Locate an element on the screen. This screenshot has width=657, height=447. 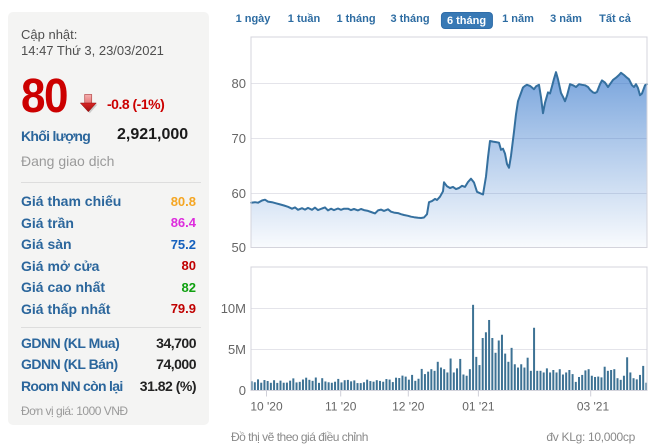
svg-text: 10 '20 is located at coordinates (266, 407).